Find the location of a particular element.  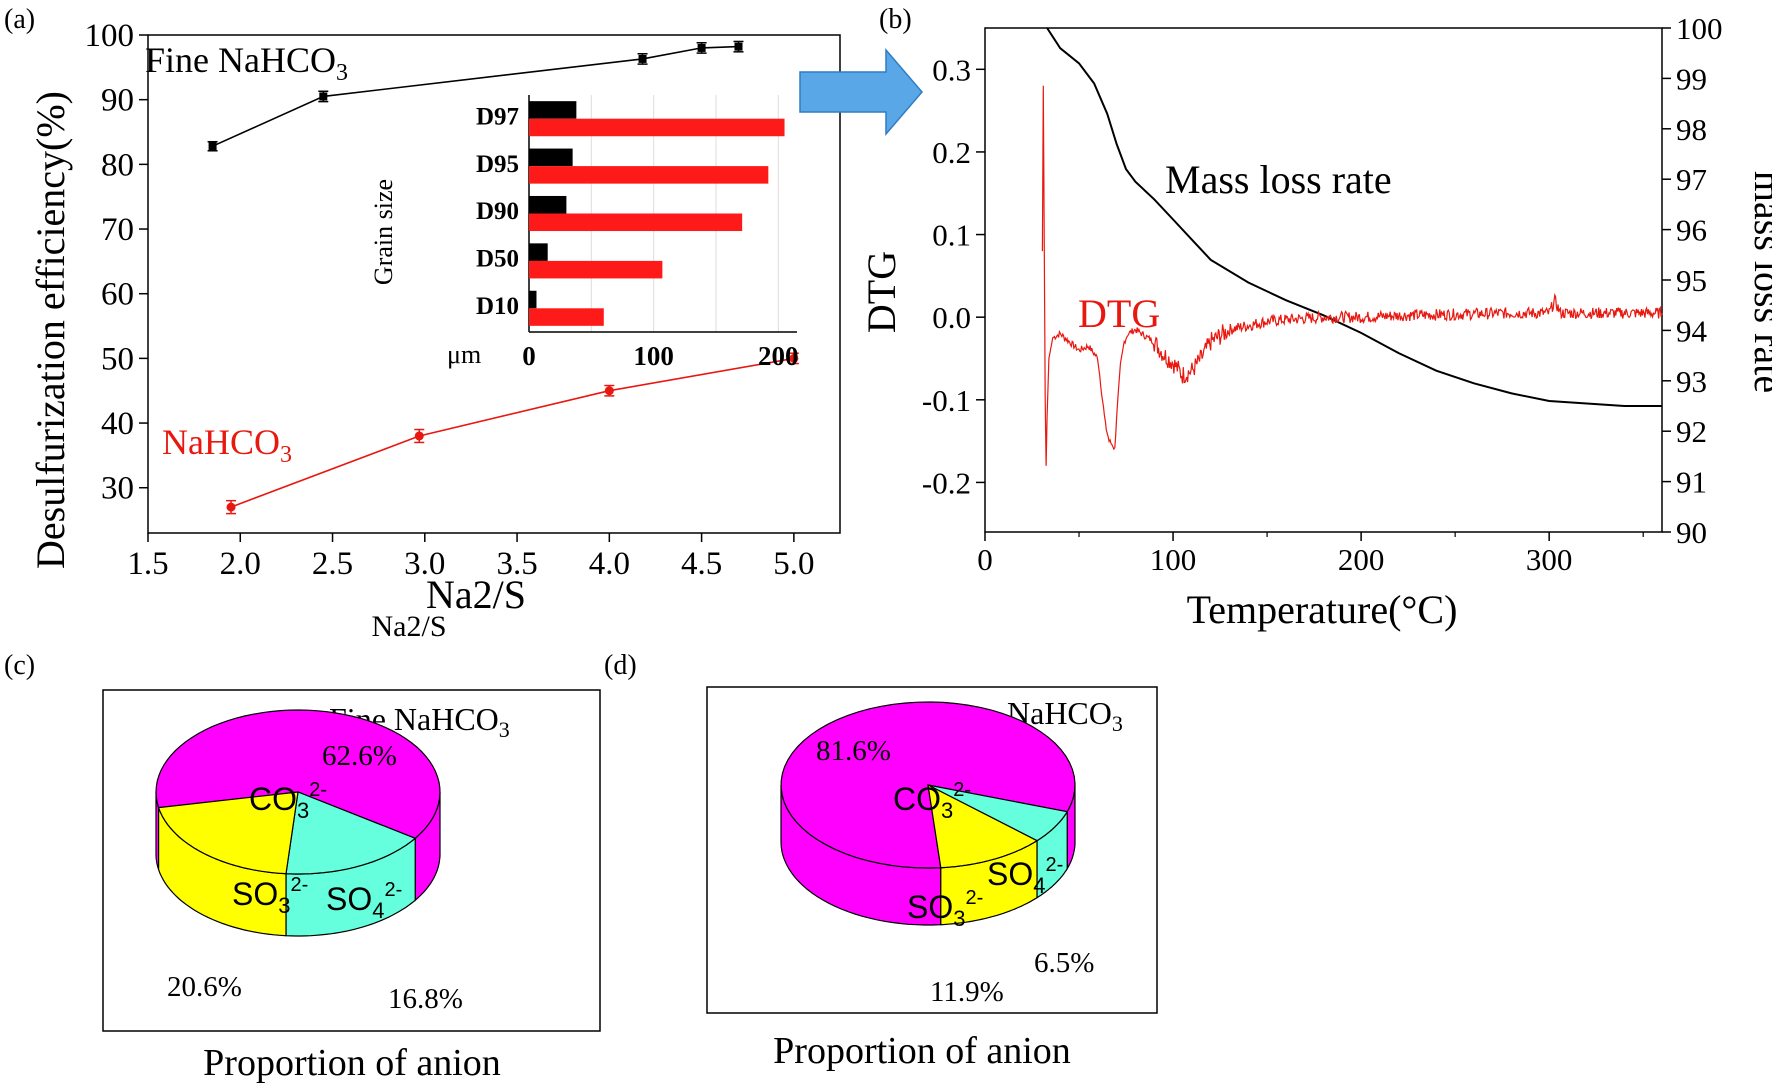

b-xtick-label: 0 is located at coordinates (985, 559).